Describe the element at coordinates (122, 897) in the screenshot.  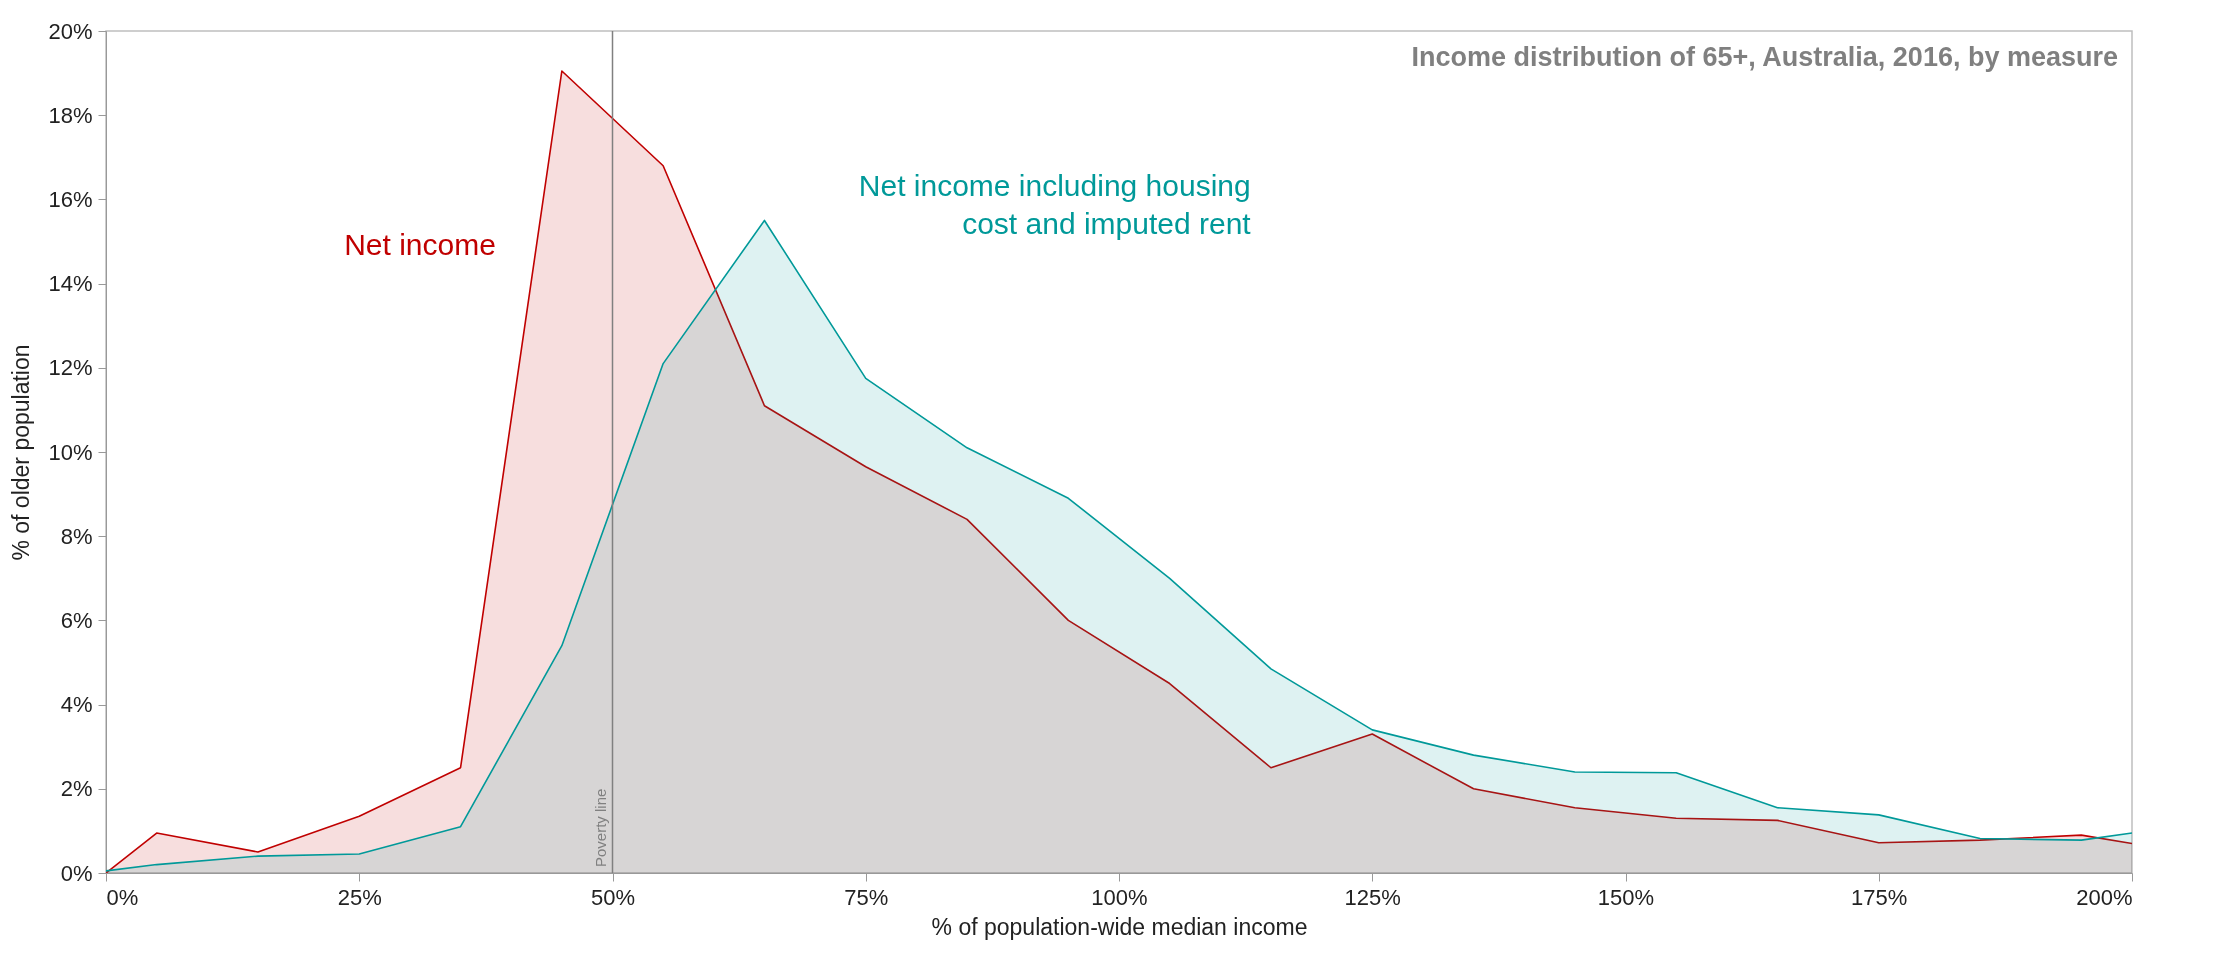
I see `x-tick-label: 0%` at that location.